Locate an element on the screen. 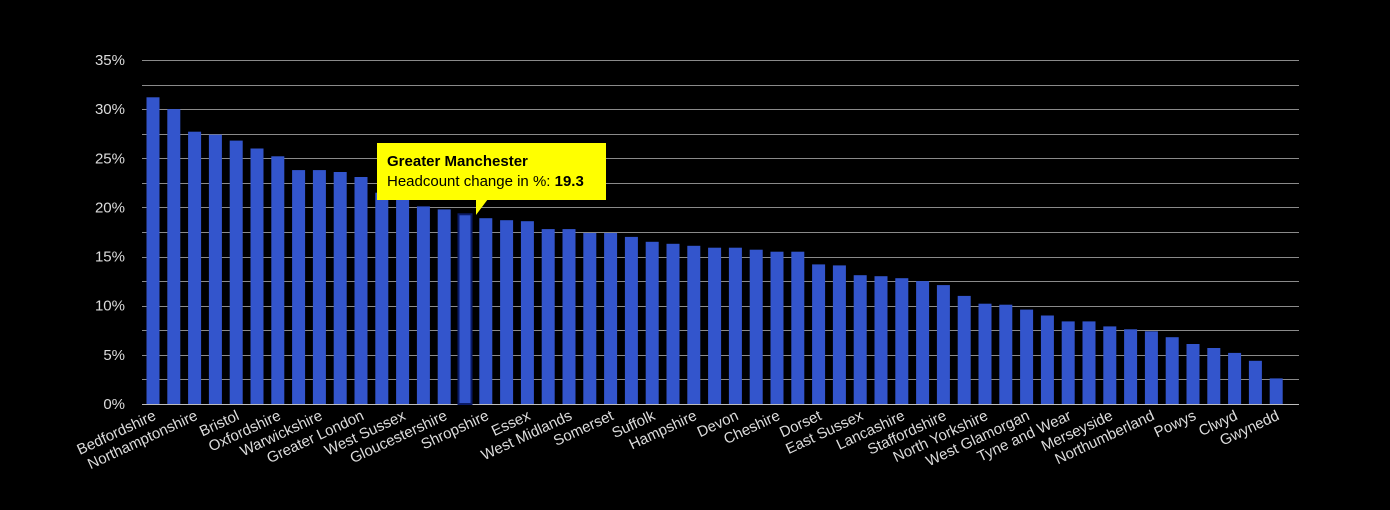  bar-highlighted is located at coordinates (465, 309).